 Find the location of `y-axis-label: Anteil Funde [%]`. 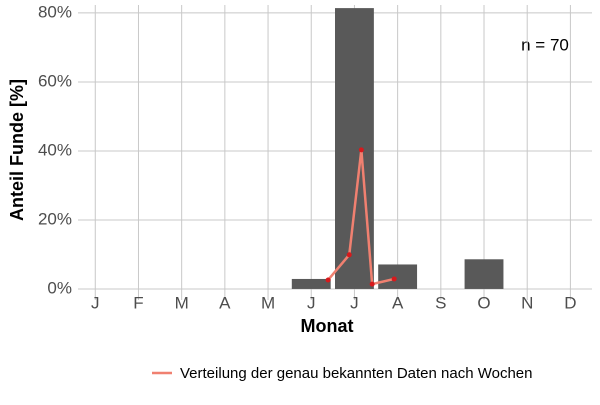

y-axis-label: Anteil Funde [%] is located at coordinates (17, 150).